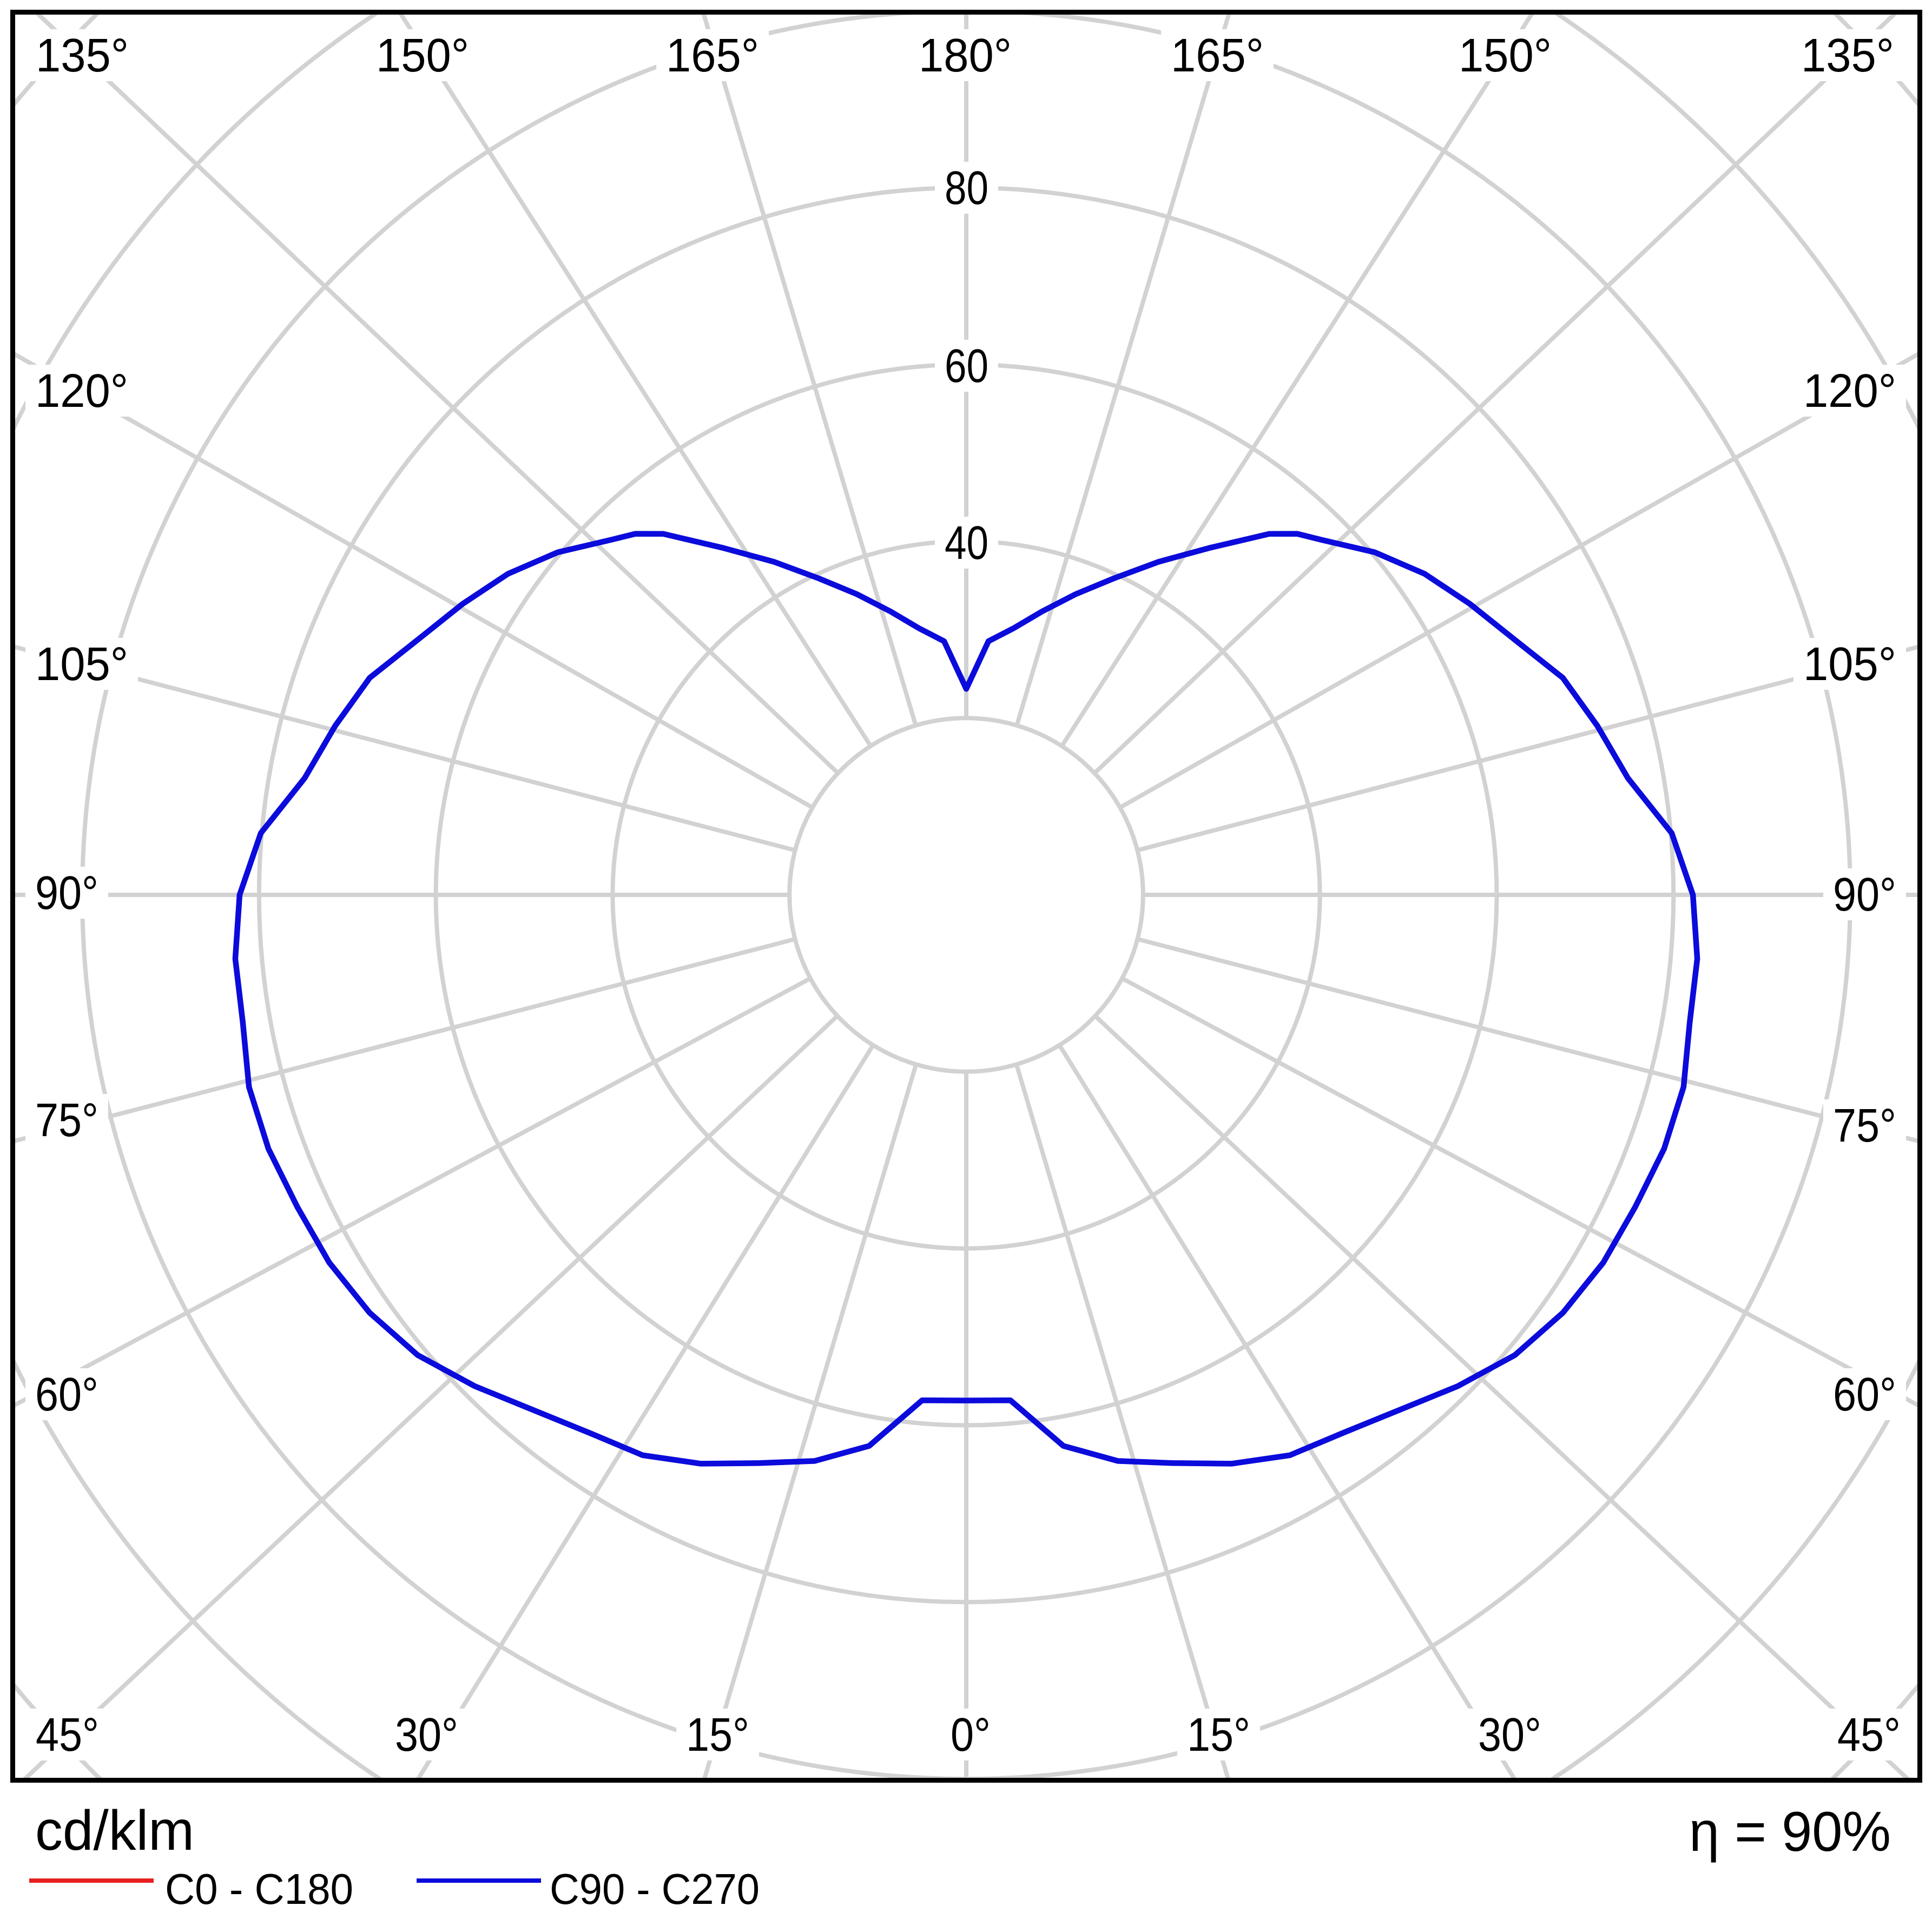  Describe the element at coordinates (1790, 1832) in the screenshot. I see `svg-text: η = 90%` at that location.